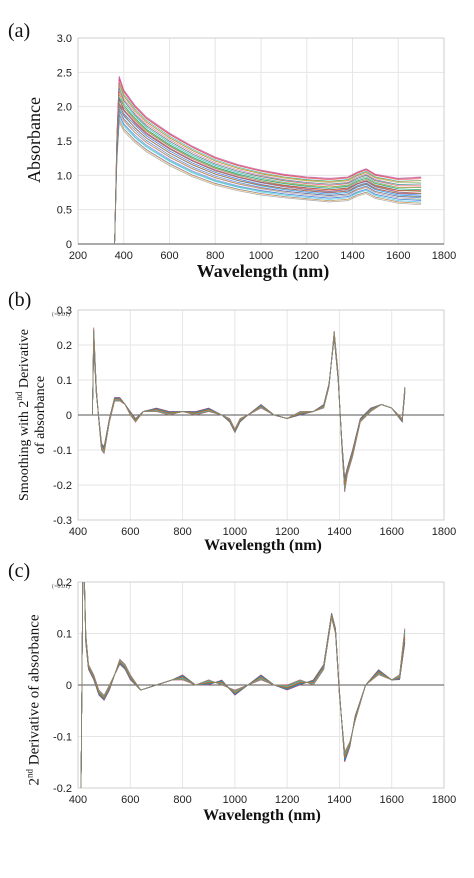 This screenshot has height=878, width=474. I want to click on y-tick-label: 0.3, so click(64, 311).